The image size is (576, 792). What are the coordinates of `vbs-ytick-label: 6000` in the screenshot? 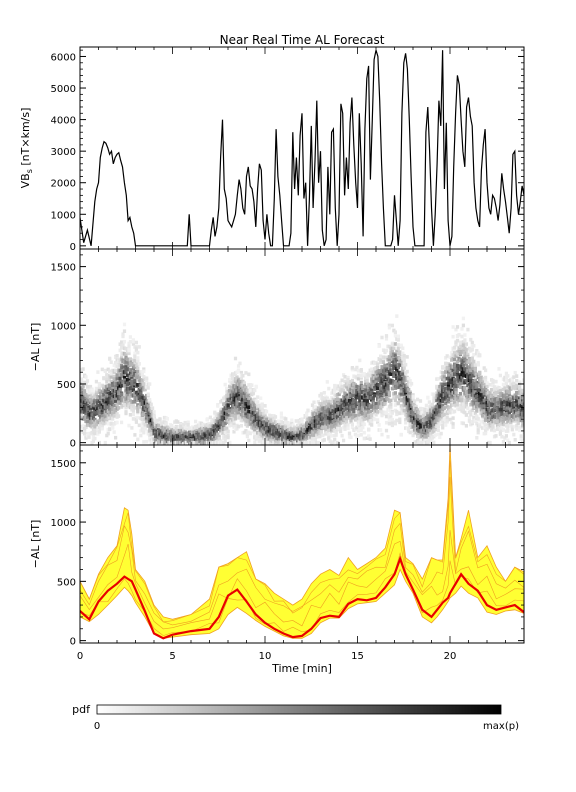 It's located at (63, 57).